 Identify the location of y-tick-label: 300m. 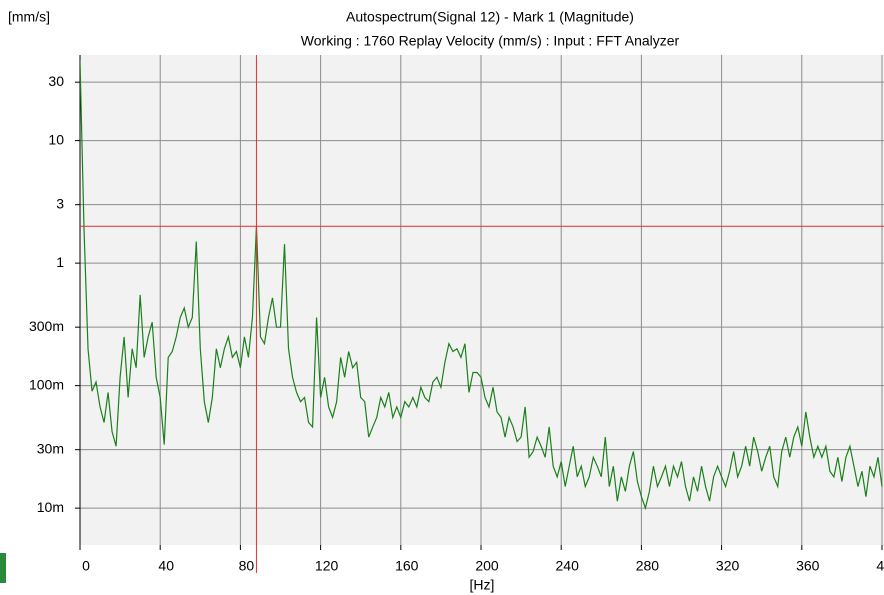
(46, 326).